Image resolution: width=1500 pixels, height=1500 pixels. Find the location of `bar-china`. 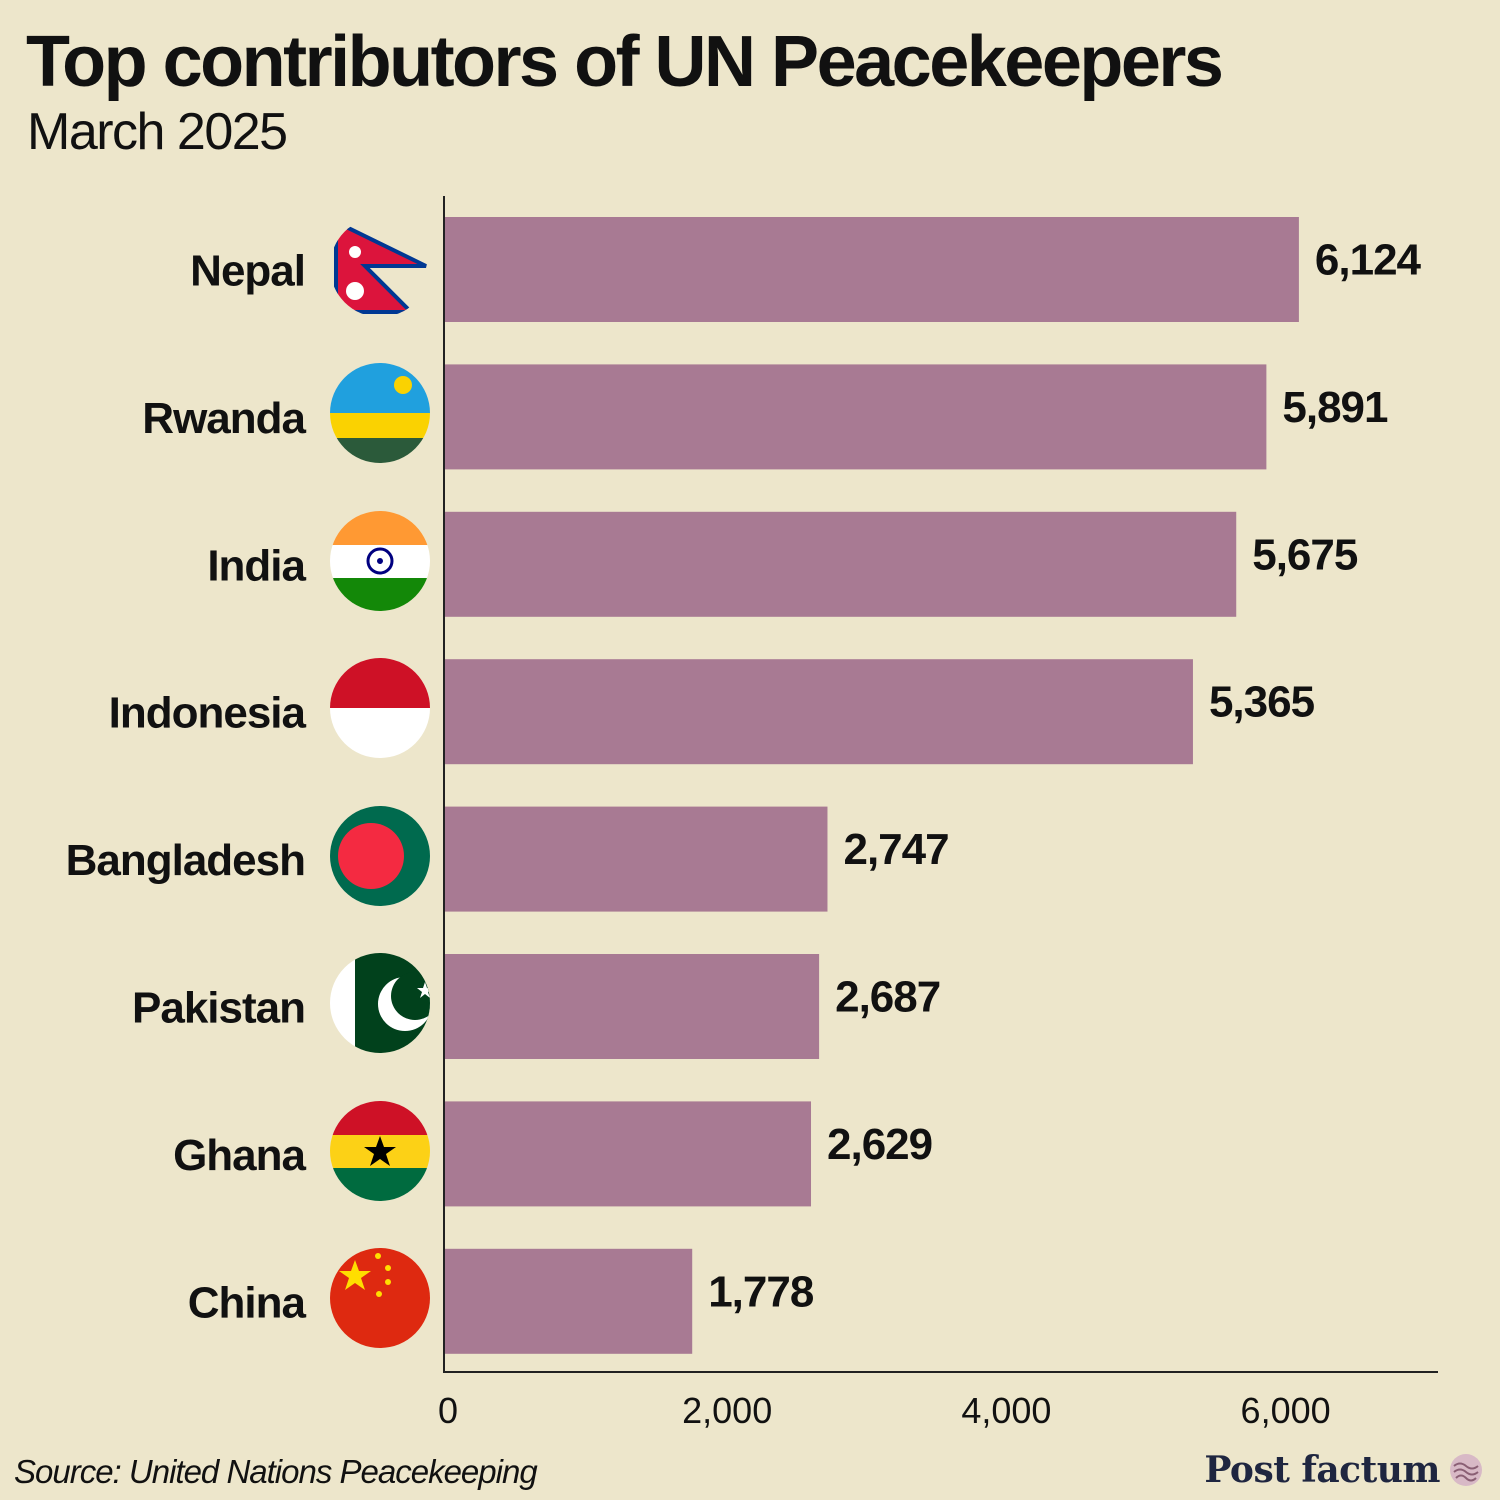

bar-china is located at coordinates (568, 1301).